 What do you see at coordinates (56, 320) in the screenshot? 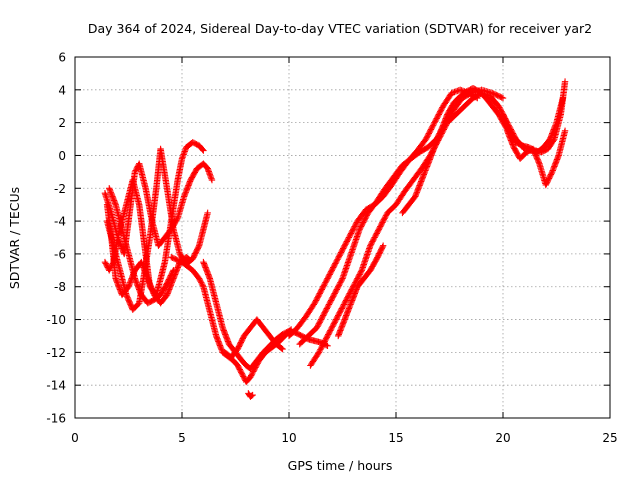
I see `y-tick-label: -10` at bounding box center [56, 320].